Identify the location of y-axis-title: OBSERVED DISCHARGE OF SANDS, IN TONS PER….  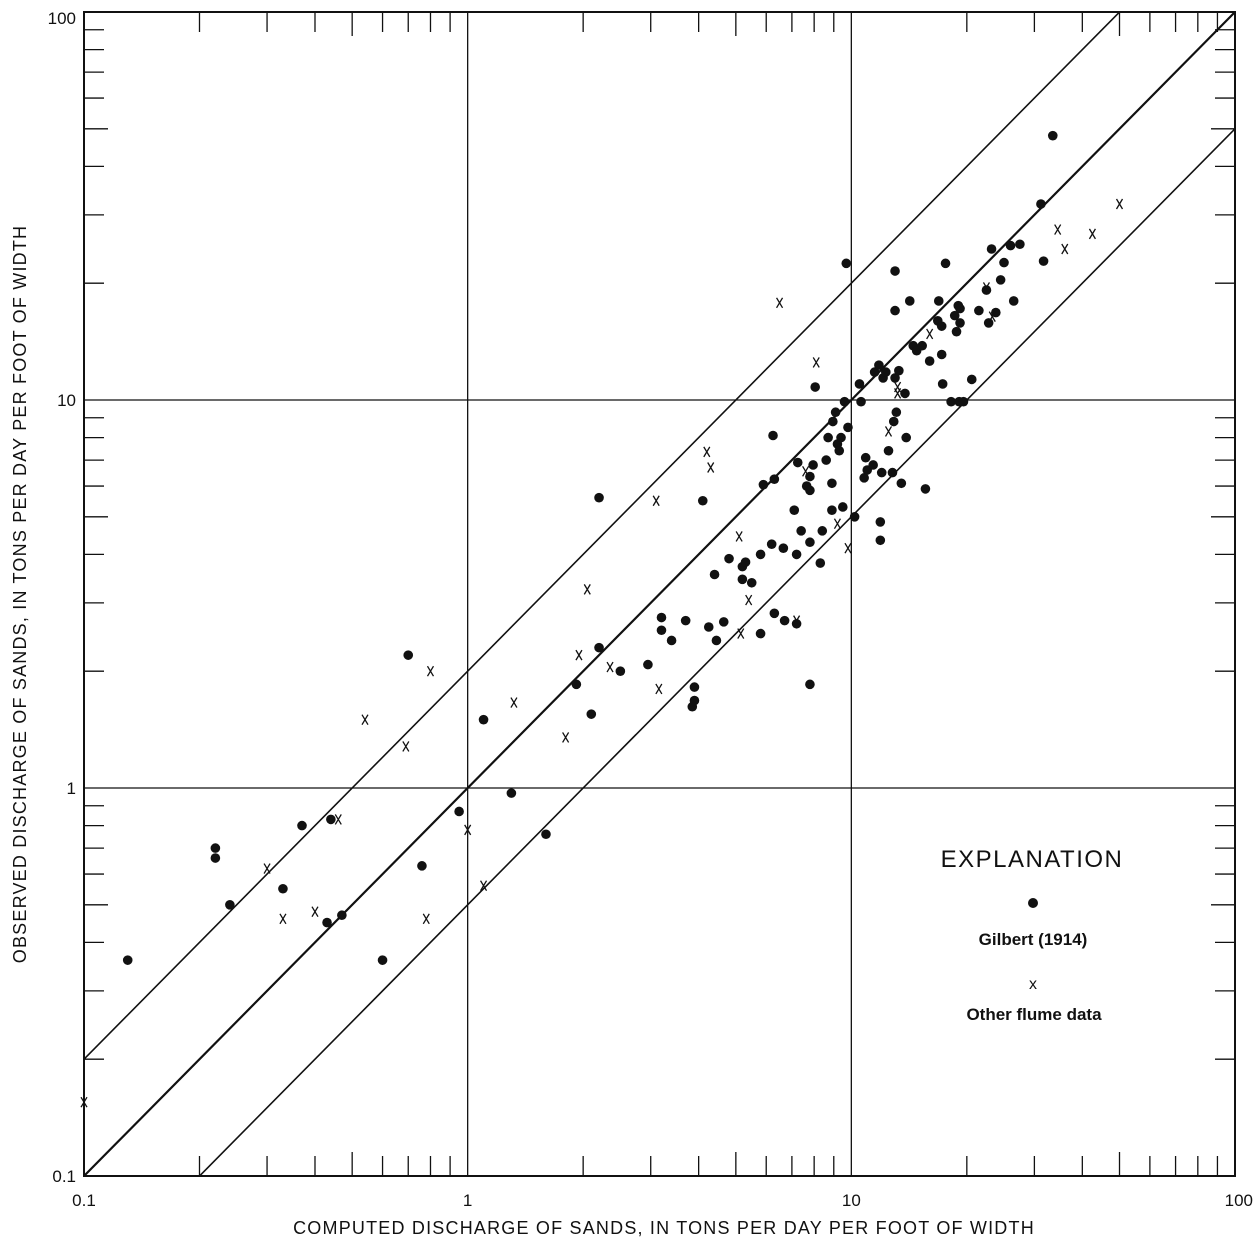
(20, 594).